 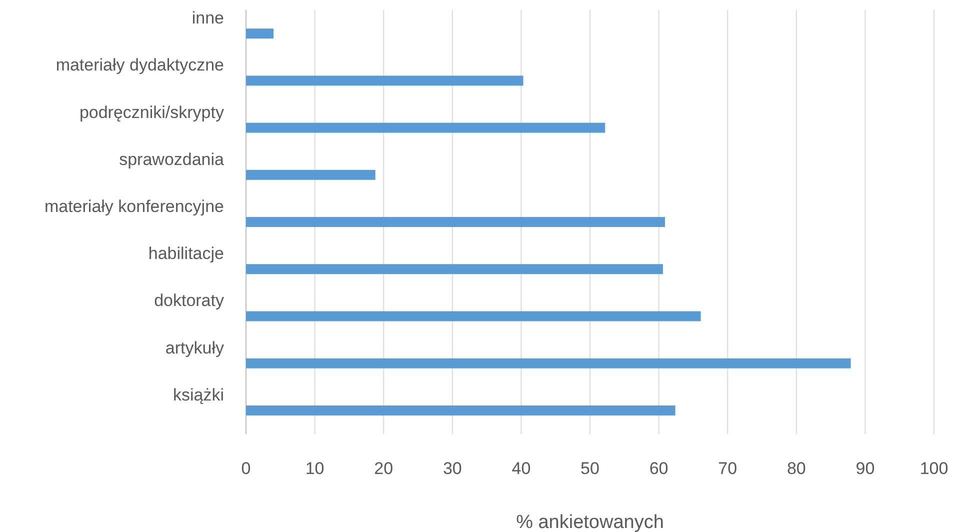 I want to click on x-tick-label: 10, so click(x=314, y=468).